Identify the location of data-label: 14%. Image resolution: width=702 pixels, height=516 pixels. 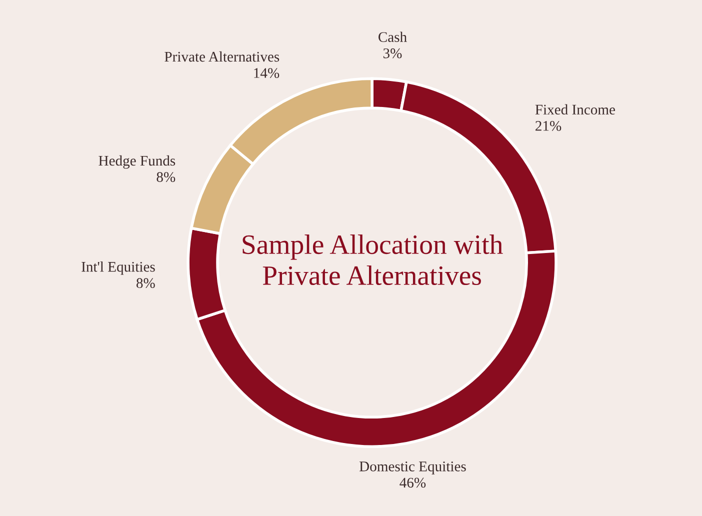
(267, 73).